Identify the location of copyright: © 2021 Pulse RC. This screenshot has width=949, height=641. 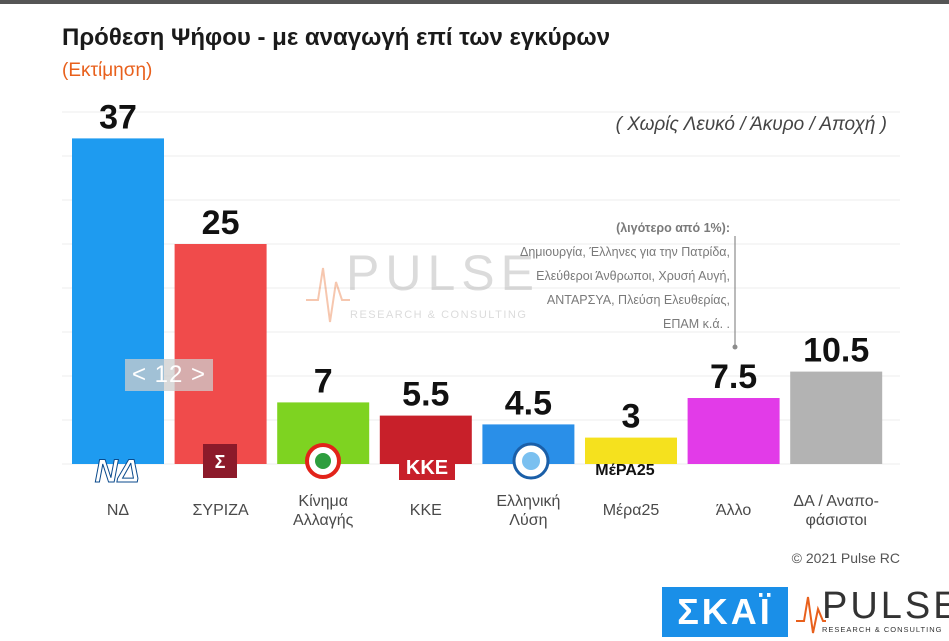
(845, 558).